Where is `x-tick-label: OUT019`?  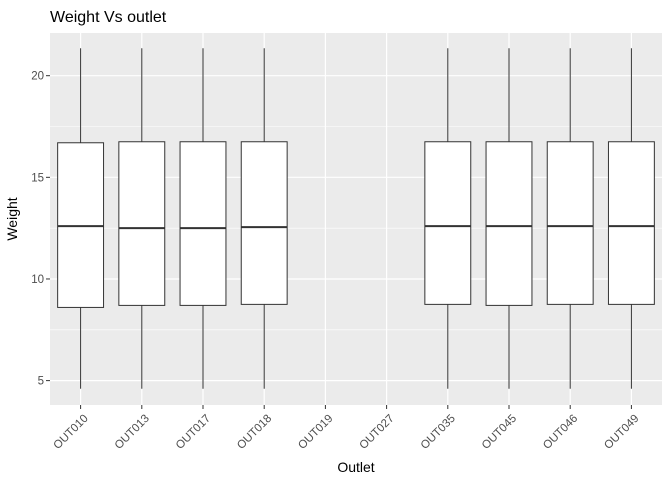 x-tick-label: OUT019 is located at coordinates (315, 432).